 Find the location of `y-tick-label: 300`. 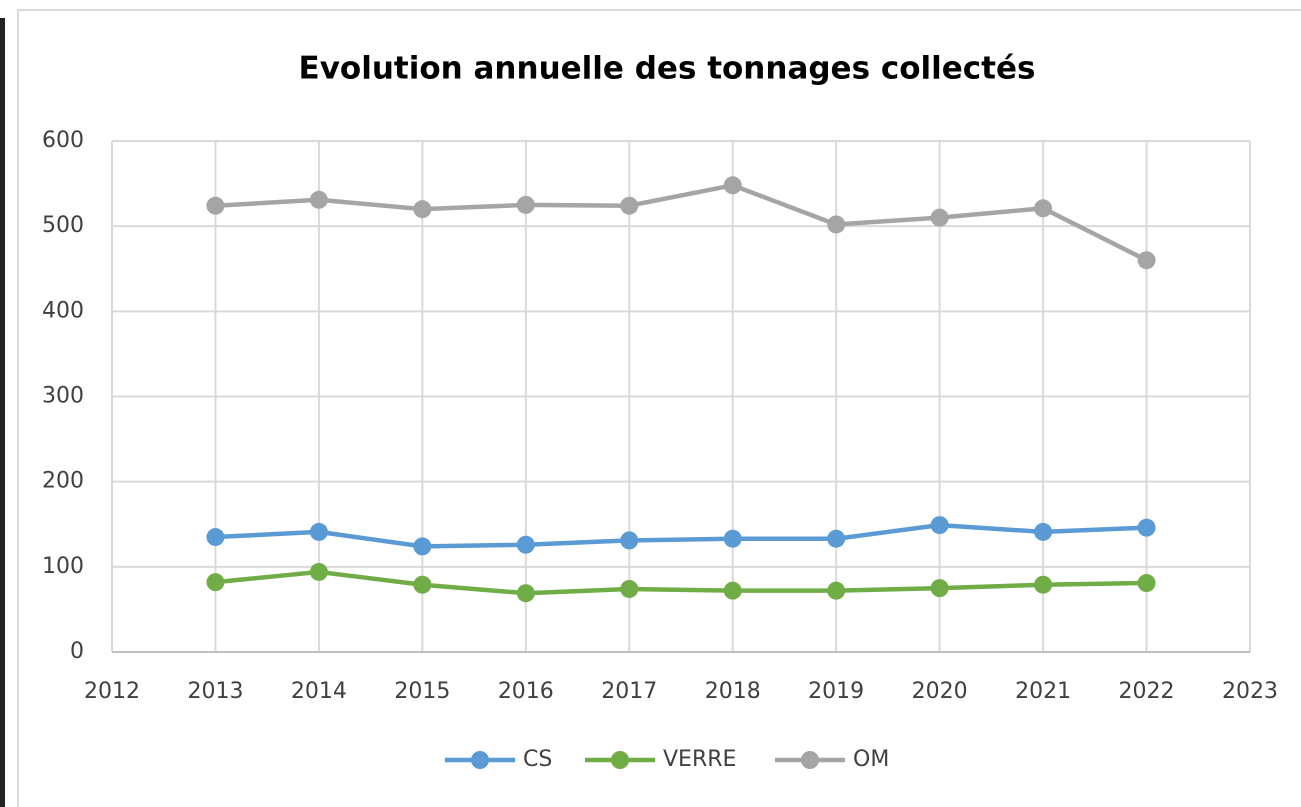

y-tick-label: 300 is located at coordinates (63, 396).